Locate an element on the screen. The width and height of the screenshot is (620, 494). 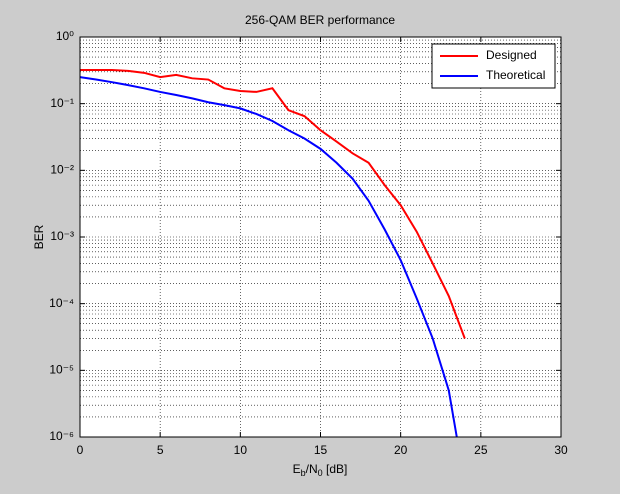
y-tick-label: 10⁻⁶ is located at coordinates (61, 436).